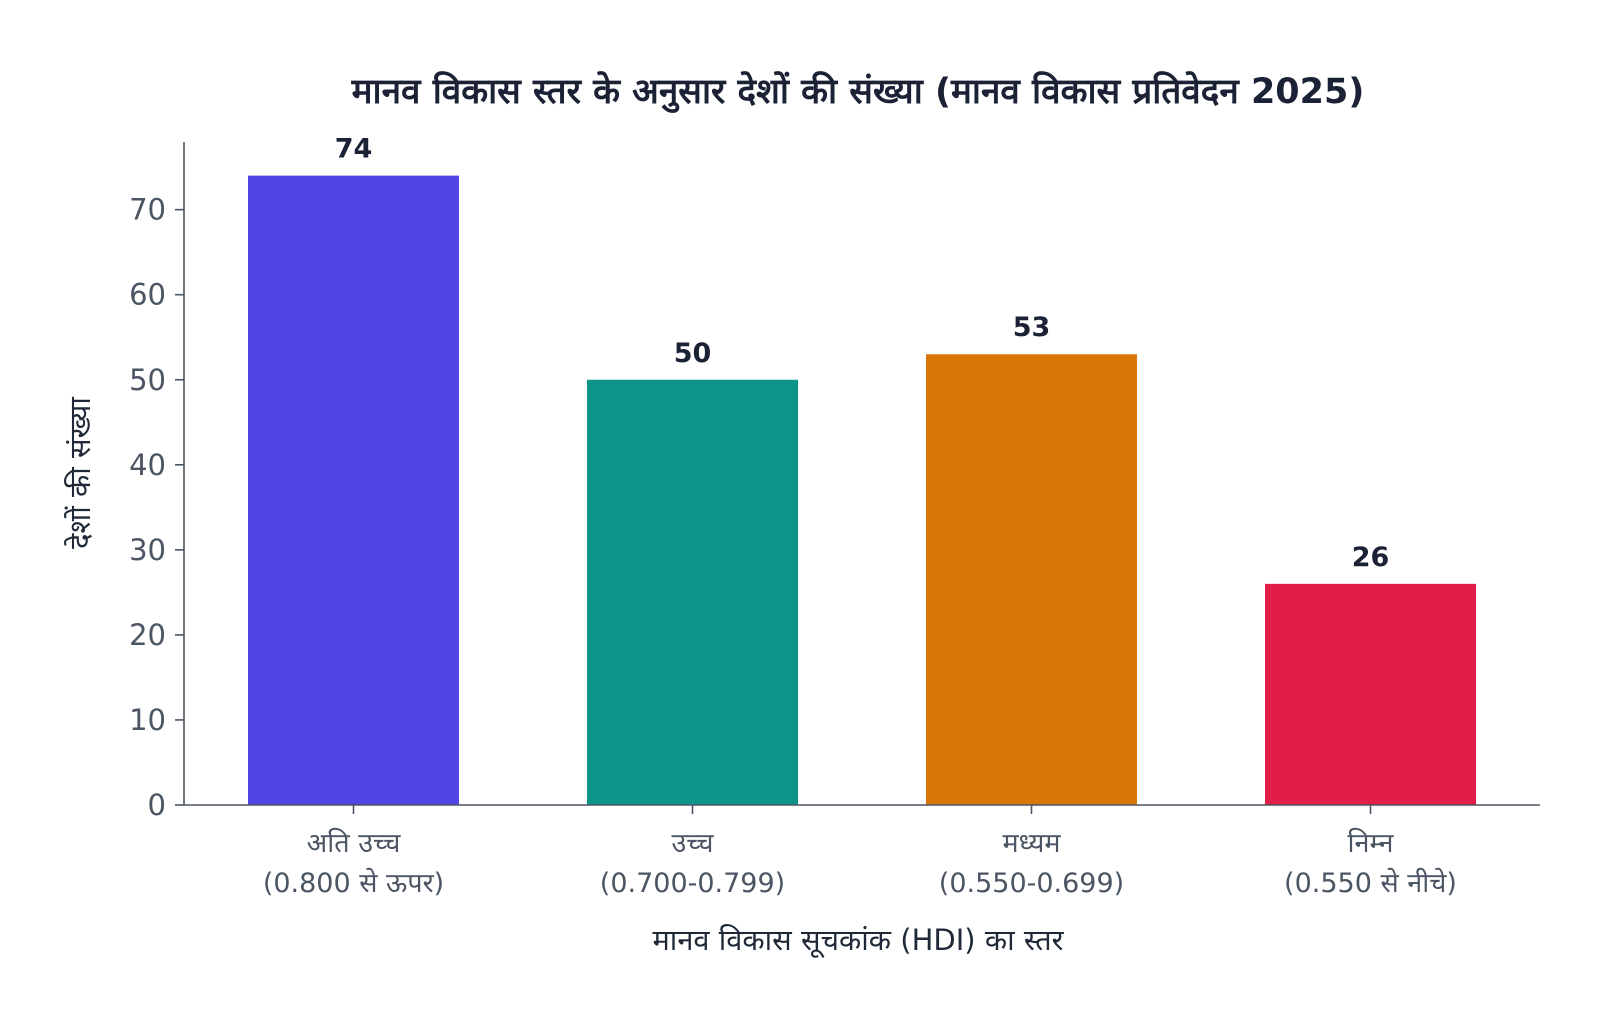 This screenshot has height=1022, width=1600. Describe the element at coordinates (858, 940) in the screenshot. I see `x-axis-label: मानव विकास सूचकांक (HDI) का स्तर` at that location.